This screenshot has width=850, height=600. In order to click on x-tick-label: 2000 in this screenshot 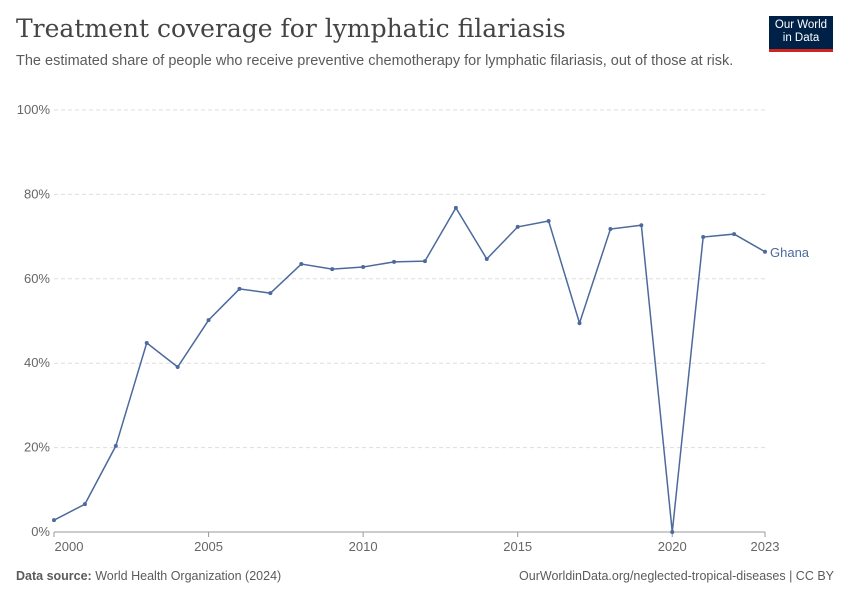, I will do `click(69, 546)`.